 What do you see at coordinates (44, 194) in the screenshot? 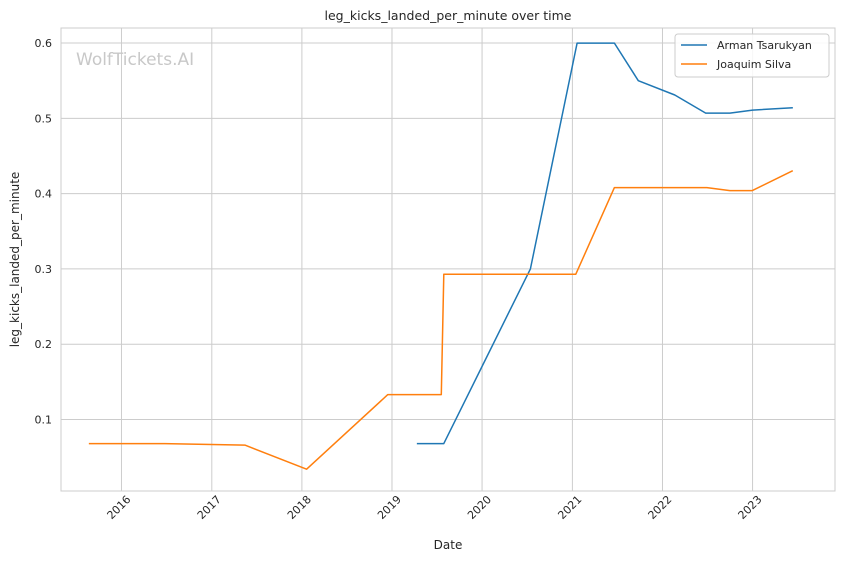
I see `y-tick-label: 0.4` at bounding box center [44, 194].